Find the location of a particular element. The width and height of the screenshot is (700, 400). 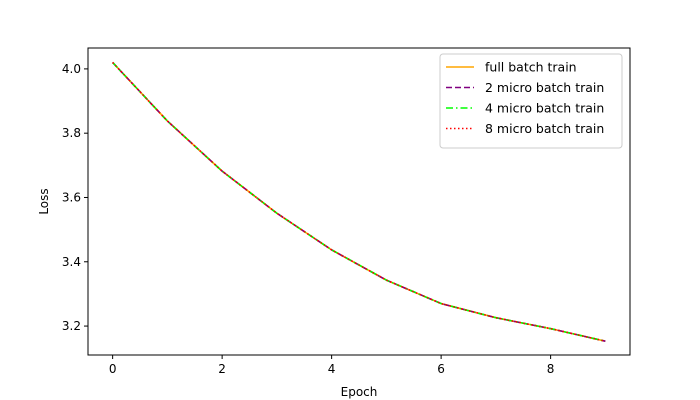

legend-box is located at coordinates (531, 101).